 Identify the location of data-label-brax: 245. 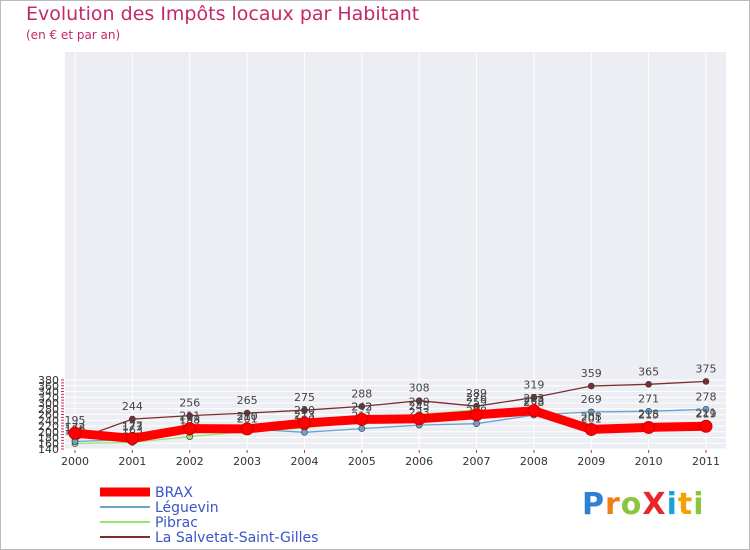
(419, 406).